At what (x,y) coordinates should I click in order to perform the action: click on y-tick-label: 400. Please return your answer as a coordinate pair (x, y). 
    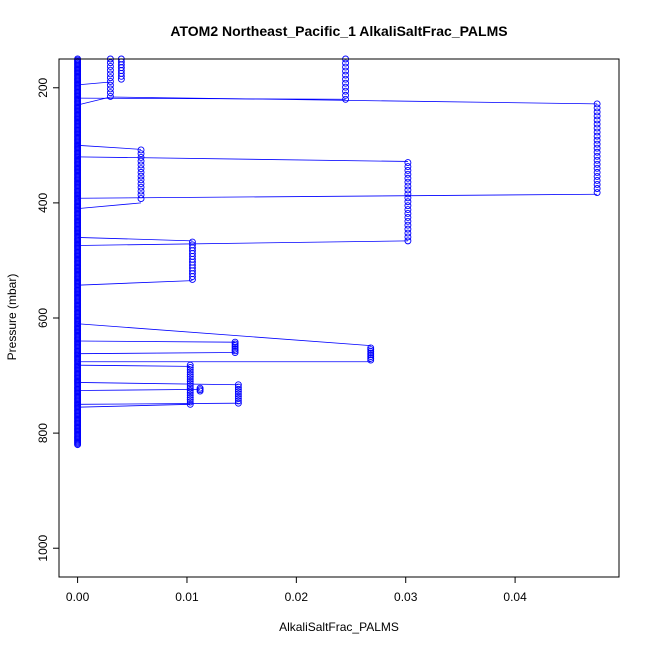
    Looking at the image, I should click on (43, 203).